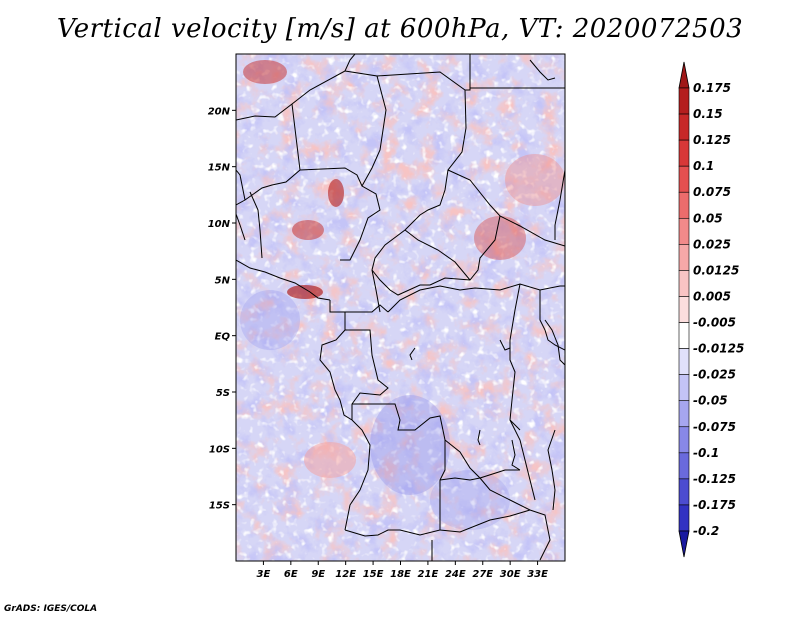  Describe the element at coordinates (714, 427) in the screenshot. I see `colorbar-label: -0.075` at that location.